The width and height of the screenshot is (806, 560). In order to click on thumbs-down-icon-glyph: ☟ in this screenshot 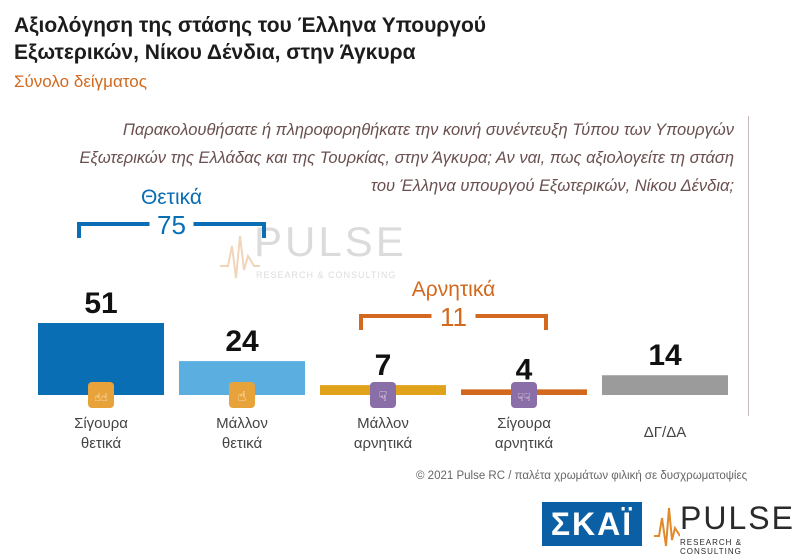, I will do `click(383, 397)`.